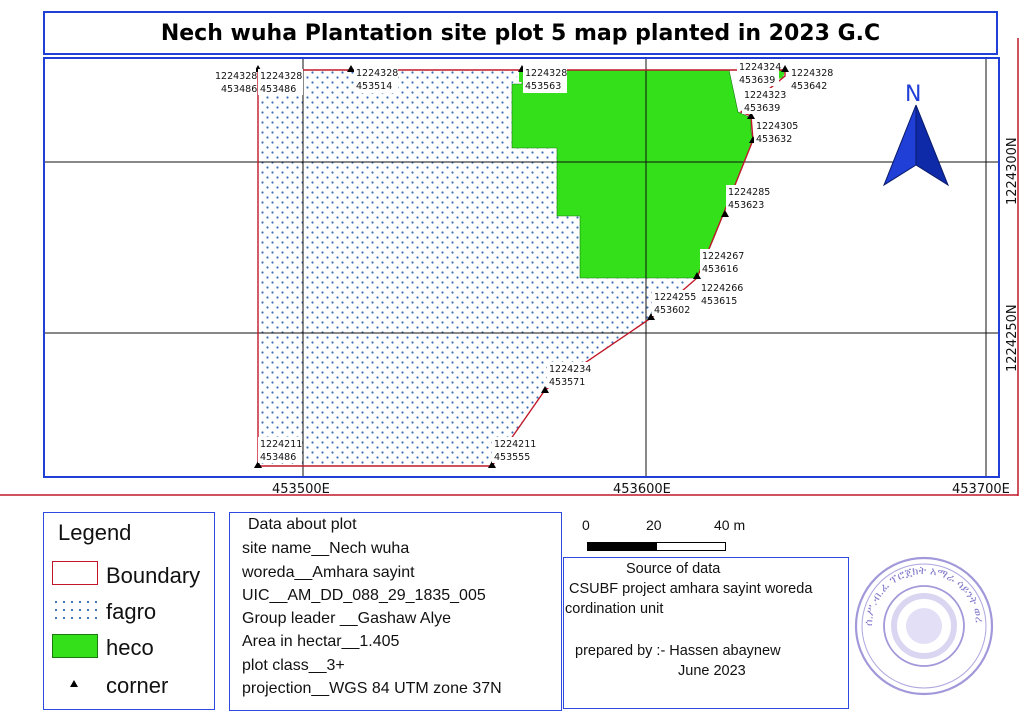  I want to click on plot-info-woreda: woreda__Amhara sayint, so click(328, 572).